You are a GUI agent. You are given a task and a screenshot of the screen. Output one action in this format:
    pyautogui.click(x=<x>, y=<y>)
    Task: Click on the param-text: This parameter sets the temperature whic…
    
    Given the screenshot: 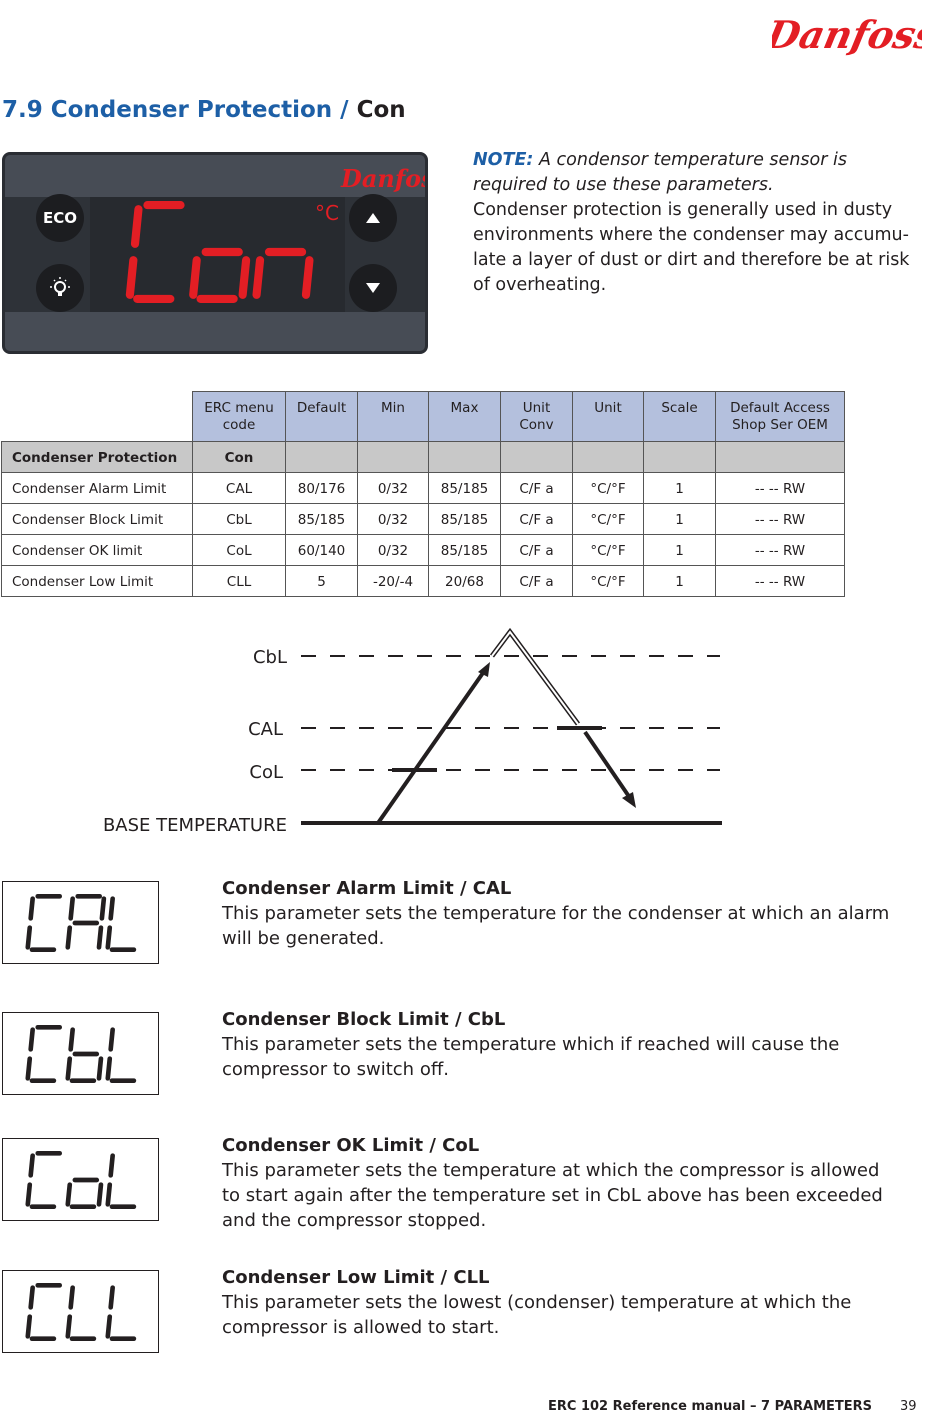 What is the action you would take?
    pyautogui.click(x=531, y=1057)
    